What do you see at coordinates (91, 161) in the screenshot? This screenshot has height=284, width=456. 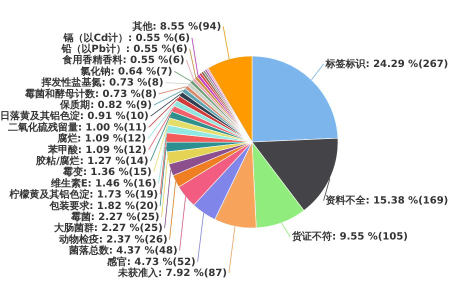 I see `slice-label: 胶粘/腐烂: 1.27 %(14)` at bounding box center [91, 161].